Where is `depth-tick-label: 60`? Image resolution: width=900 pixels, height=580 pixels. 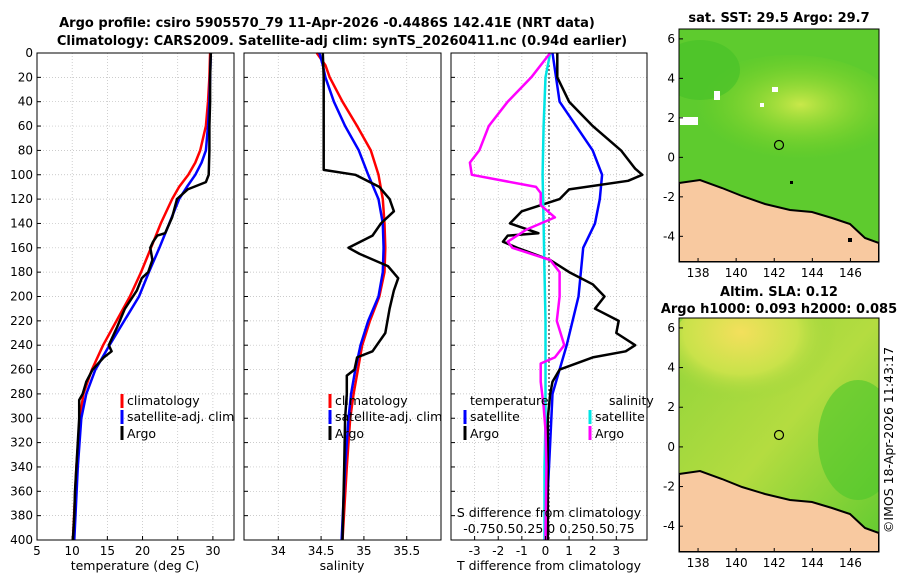 depth-tick-label: 60 is located at coordinates (25, 126).